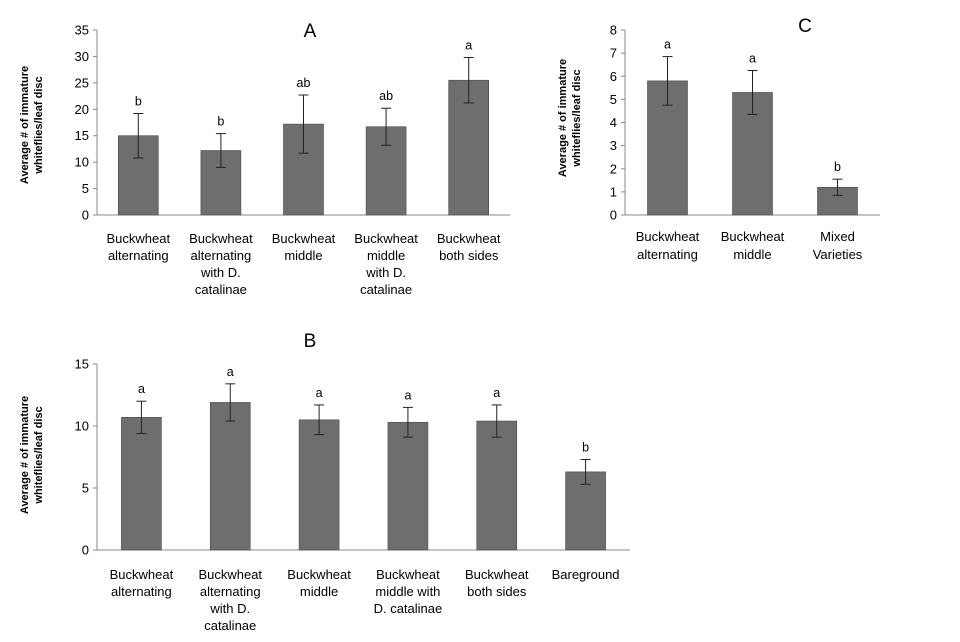 The height and width of the screenshot is (642, 960). I want to click on significance-label-a-0: b, so click(138, 102).